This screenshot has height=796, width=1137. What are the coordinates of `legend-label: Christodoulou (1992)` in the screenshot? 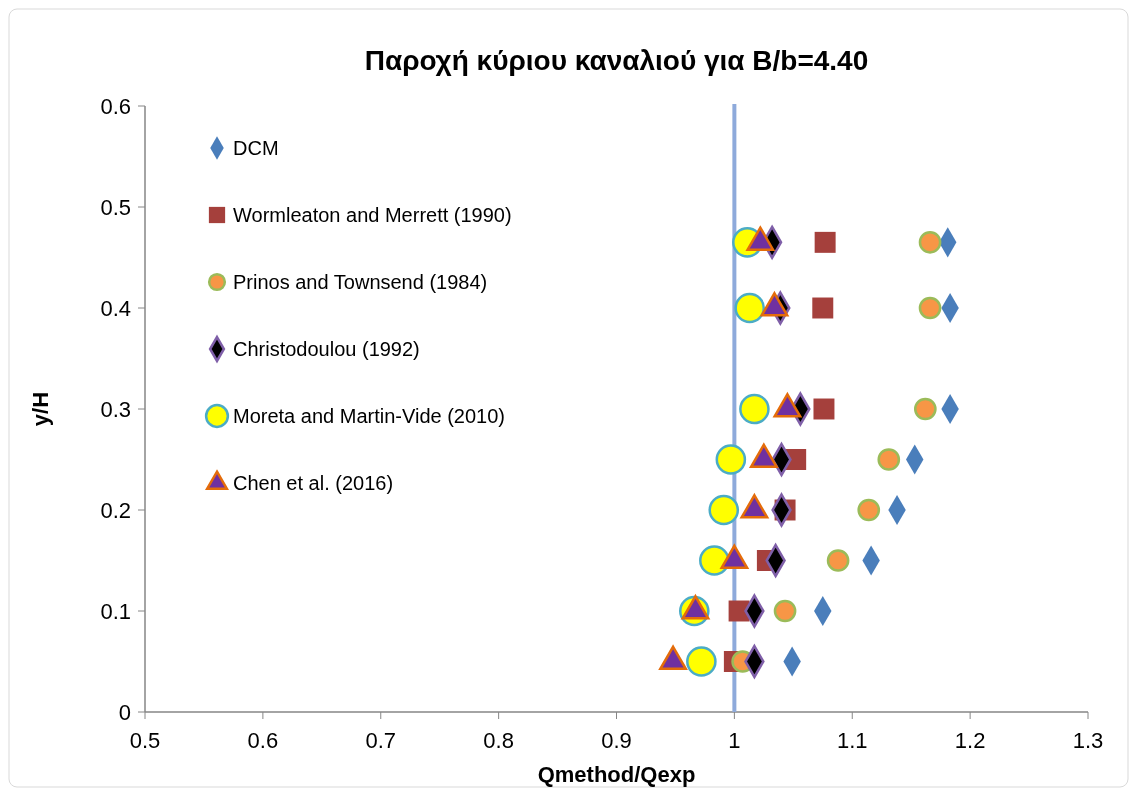 It's located at (326, 349).